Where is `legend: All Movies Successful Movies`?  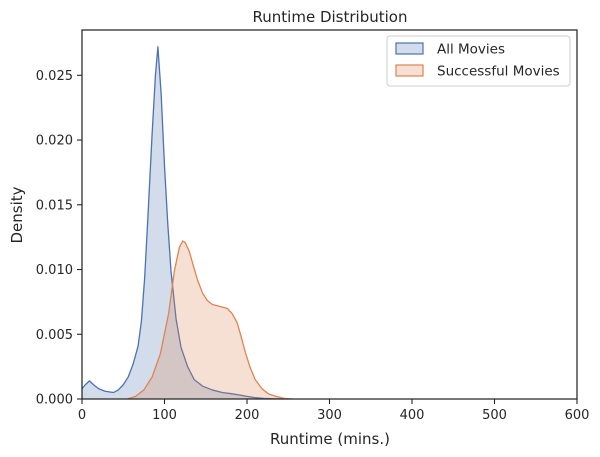 legend: All Movies Successful Movies is located at coordinates (478, 61).